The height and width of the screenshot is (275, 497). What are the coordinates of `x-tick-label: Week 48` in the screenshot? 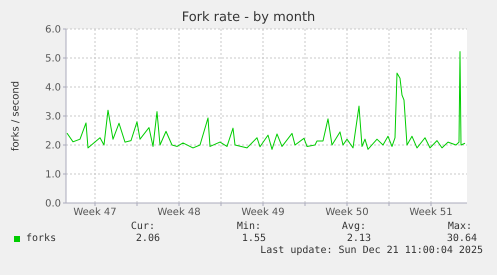 It's located at (179, 212).